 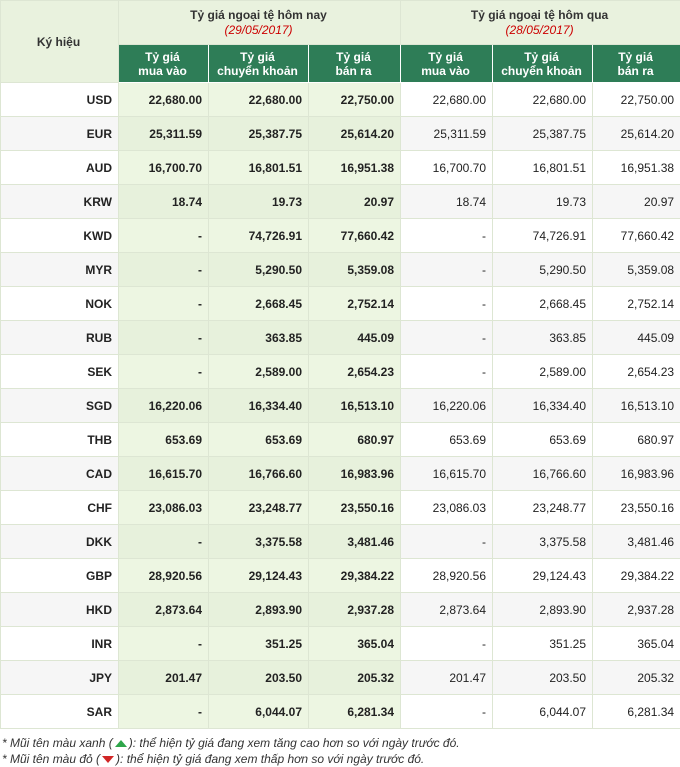 What do you see at coordinates (259, 712) in the screenshot?
I see `today-rate-cell: 6,044.07` at bounding box center [259, 712].